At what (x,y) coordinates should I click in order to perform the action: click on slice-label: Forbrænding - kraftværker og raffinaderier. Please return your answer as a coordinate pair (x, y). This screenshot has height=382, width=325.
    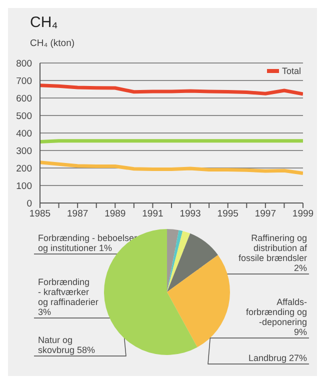
    Looking at the image, I should click on (68, 292).